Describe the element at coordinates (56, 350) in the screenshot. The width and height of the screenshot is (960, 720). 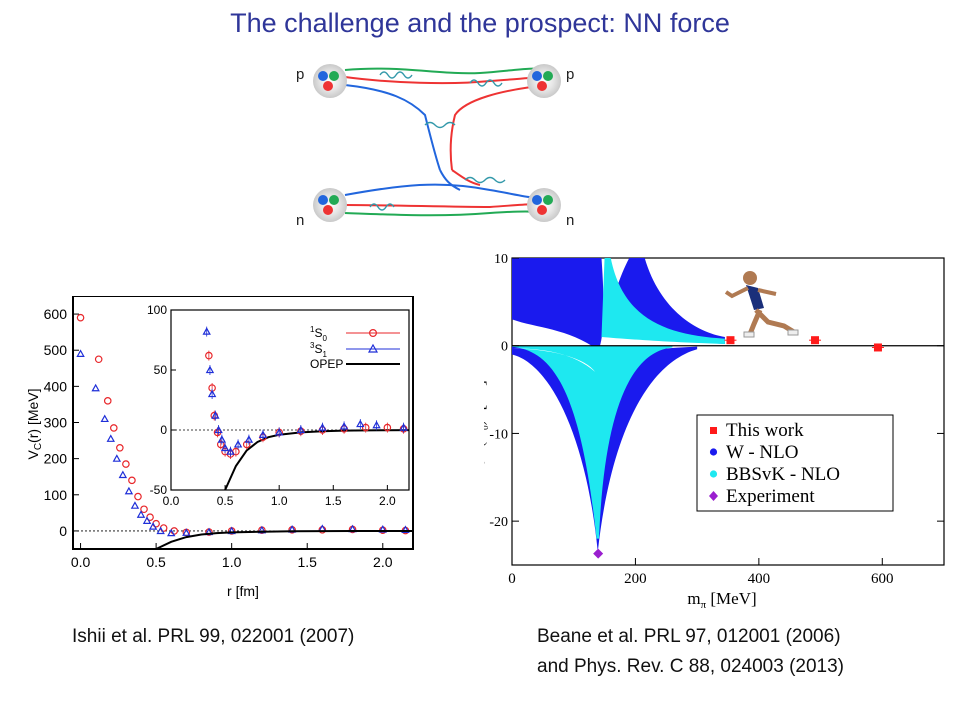
I see `left-y-tick-label: 500` at that location.